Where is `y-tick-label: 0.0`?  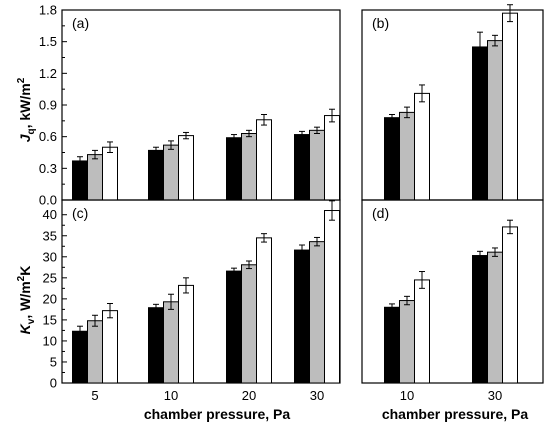 y-tick-label: 0.0 is located at coordinates (48, 200).